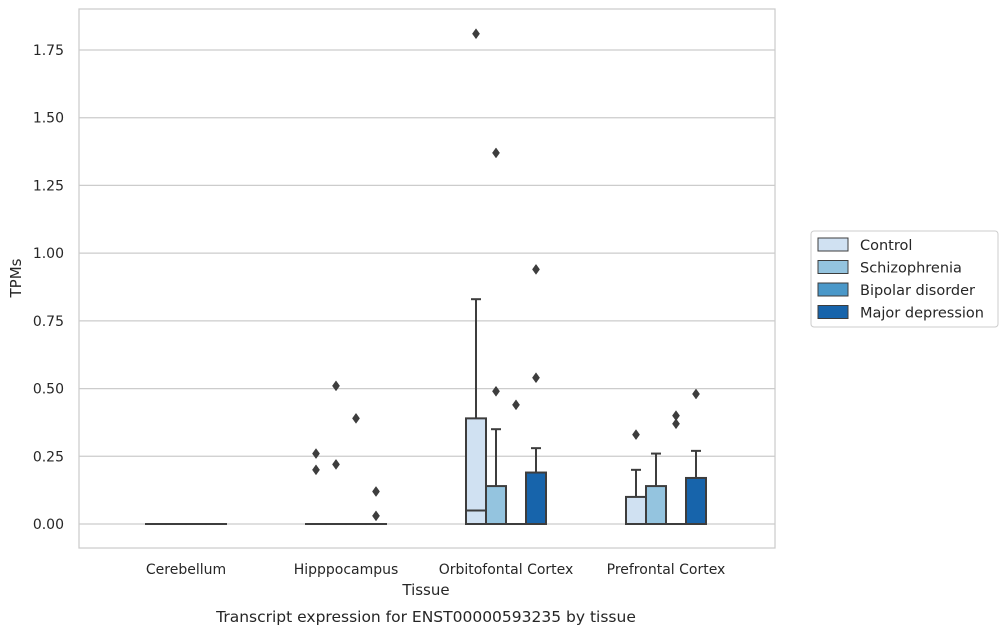  Describe the element at coordinates (425, 590) in the screenshot. I see `x-axis-title: Tissue` at that location.